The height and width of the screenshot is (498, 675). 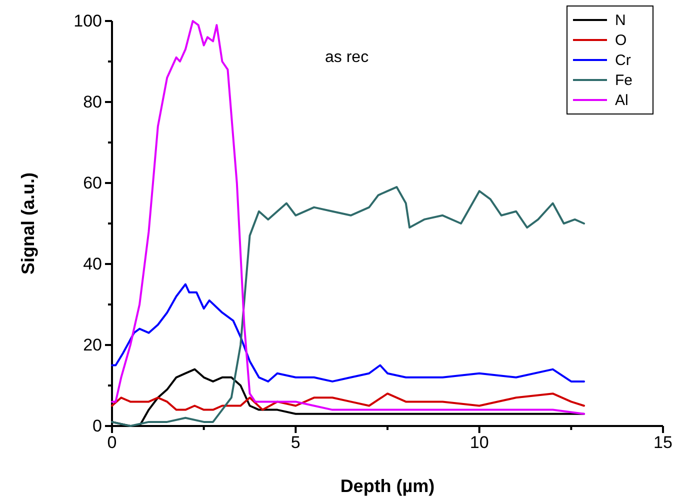 What do you see at coordinates (479, 442) in the screenshot?
I see `x-tick-label: 10` at bounding box center [479, 442].